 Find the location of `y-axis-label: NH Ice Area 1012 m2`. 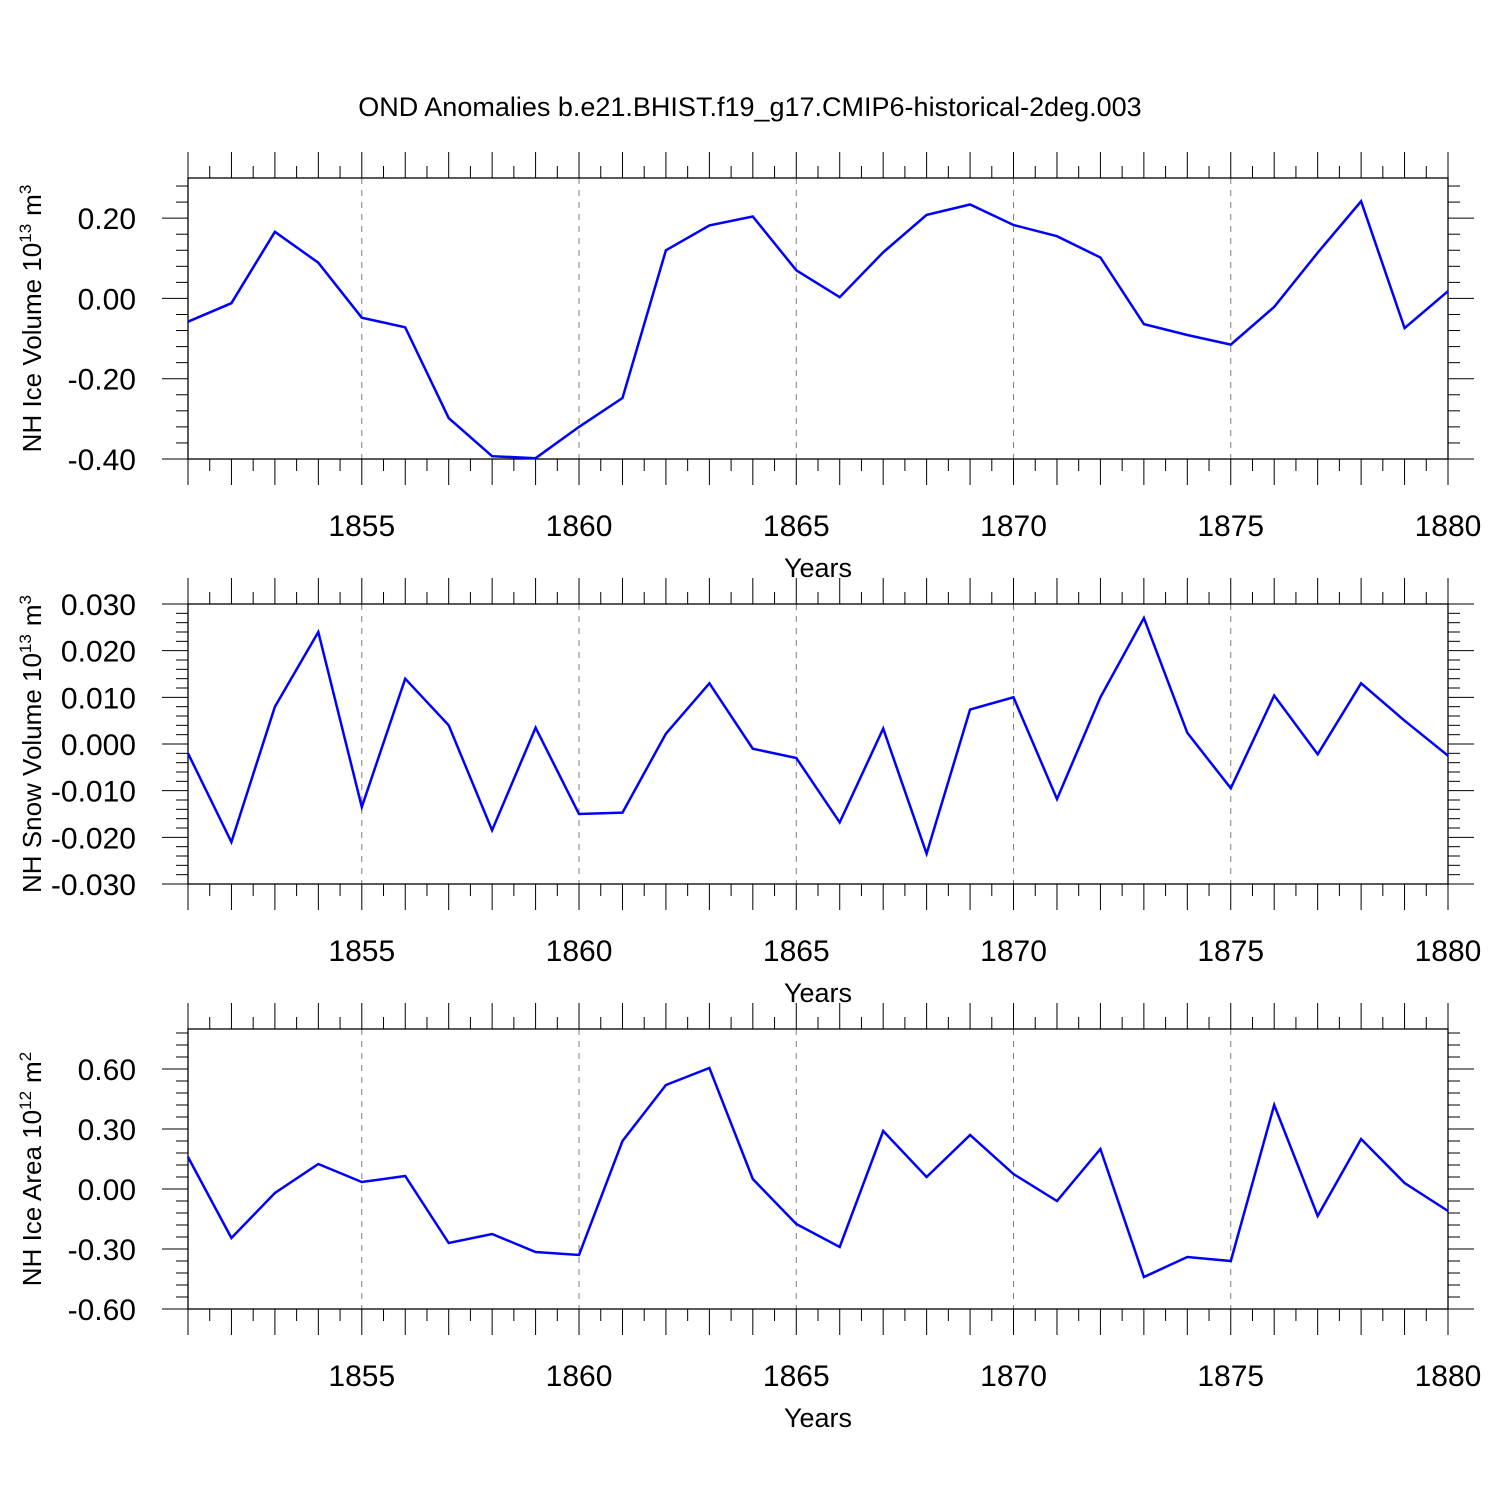

y-axis-label: NH Ice Area 1012 m2 is located at coordinates (31, 1169).